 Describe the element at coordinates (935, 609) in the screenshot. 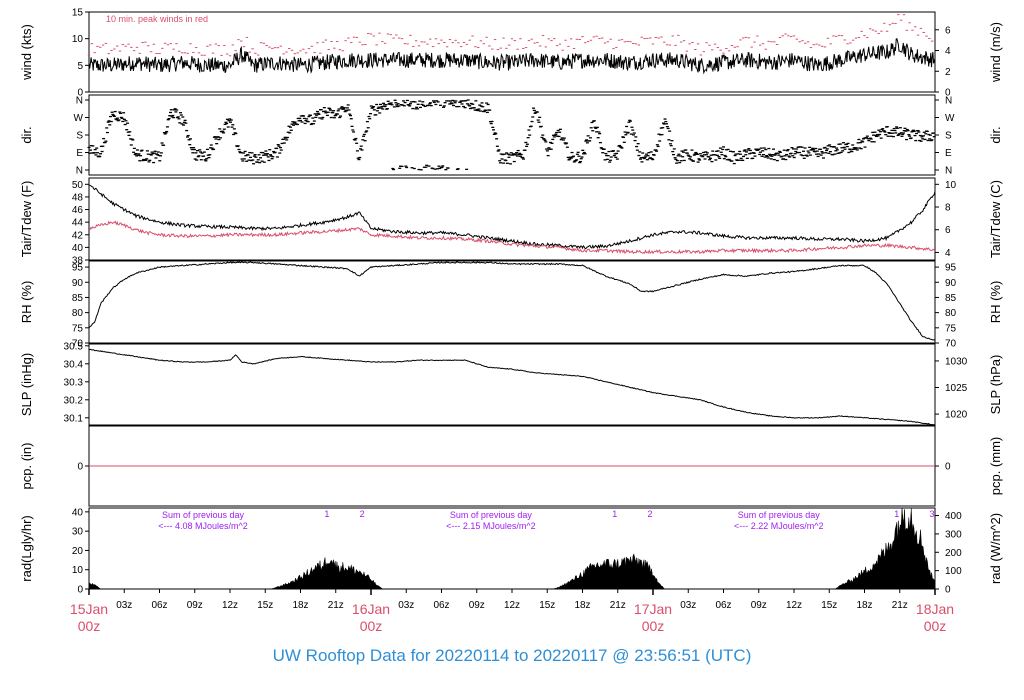

I see `day-date-label: 18Jan` at that location.